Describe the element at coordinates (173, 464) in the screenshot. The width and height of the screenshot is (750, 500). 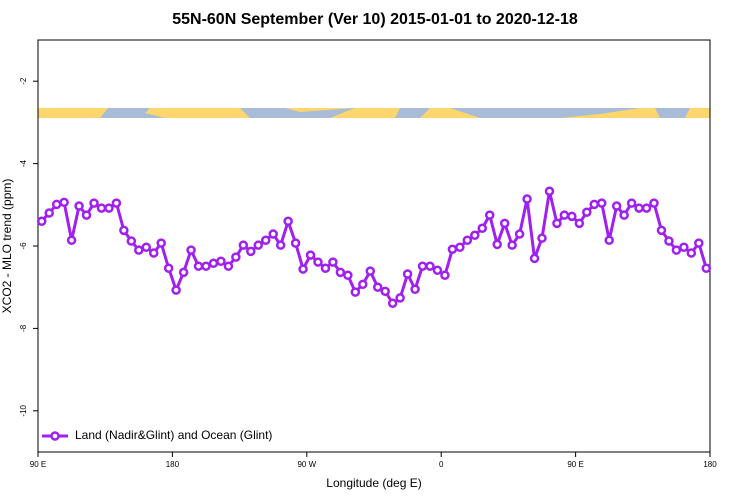
I see `x-tick-label: 180` at that location.